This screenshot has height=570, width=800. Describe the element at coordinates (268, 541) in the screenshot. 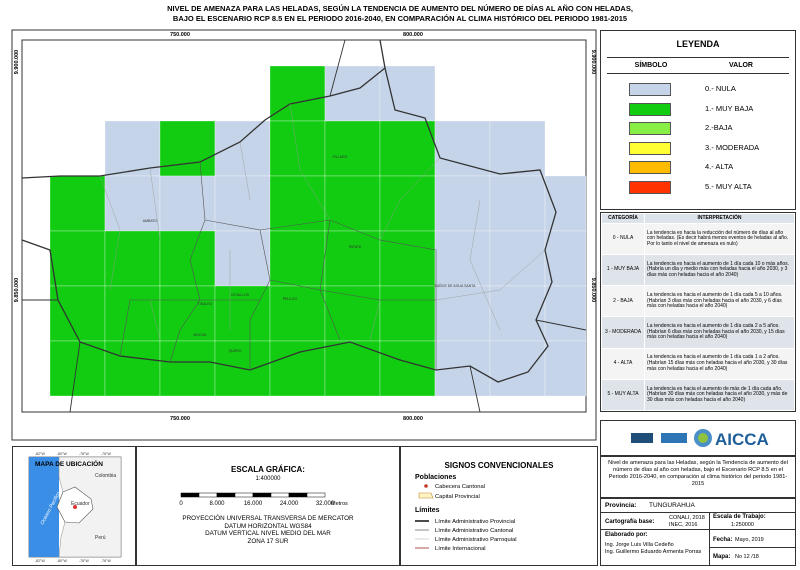

I see `projection-line: ZONA 17 SUR` at that location.